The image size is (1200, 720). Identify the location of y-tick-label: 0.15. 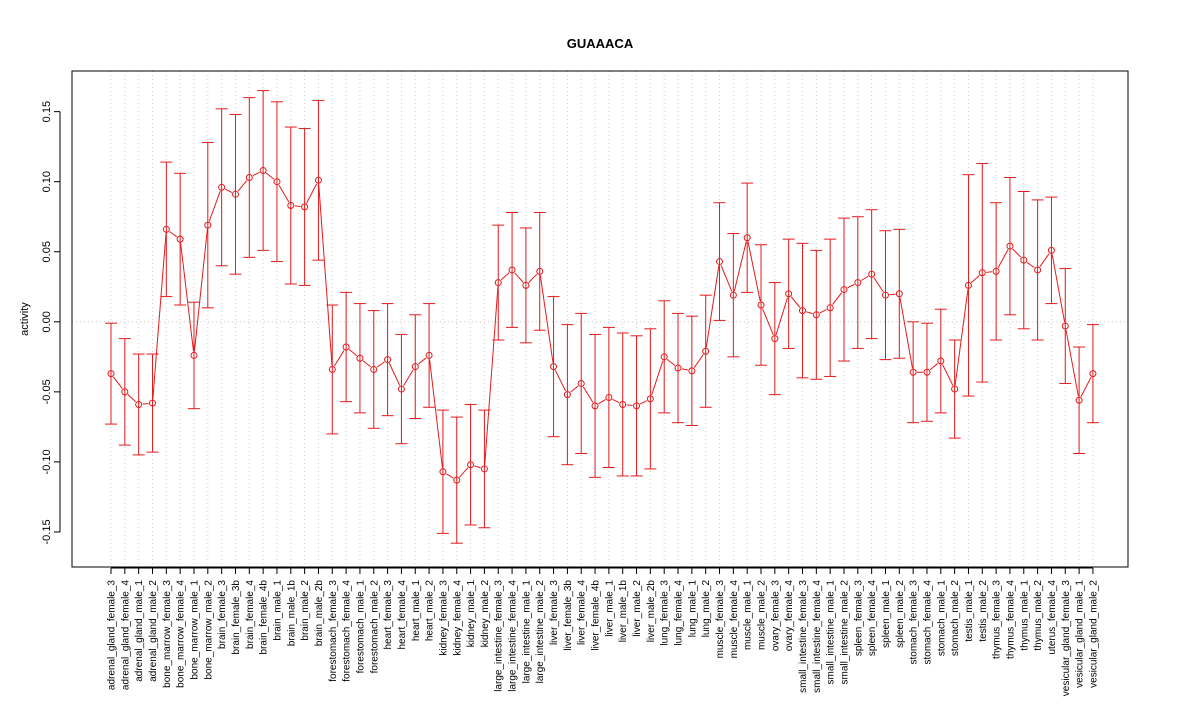
(47, 111).